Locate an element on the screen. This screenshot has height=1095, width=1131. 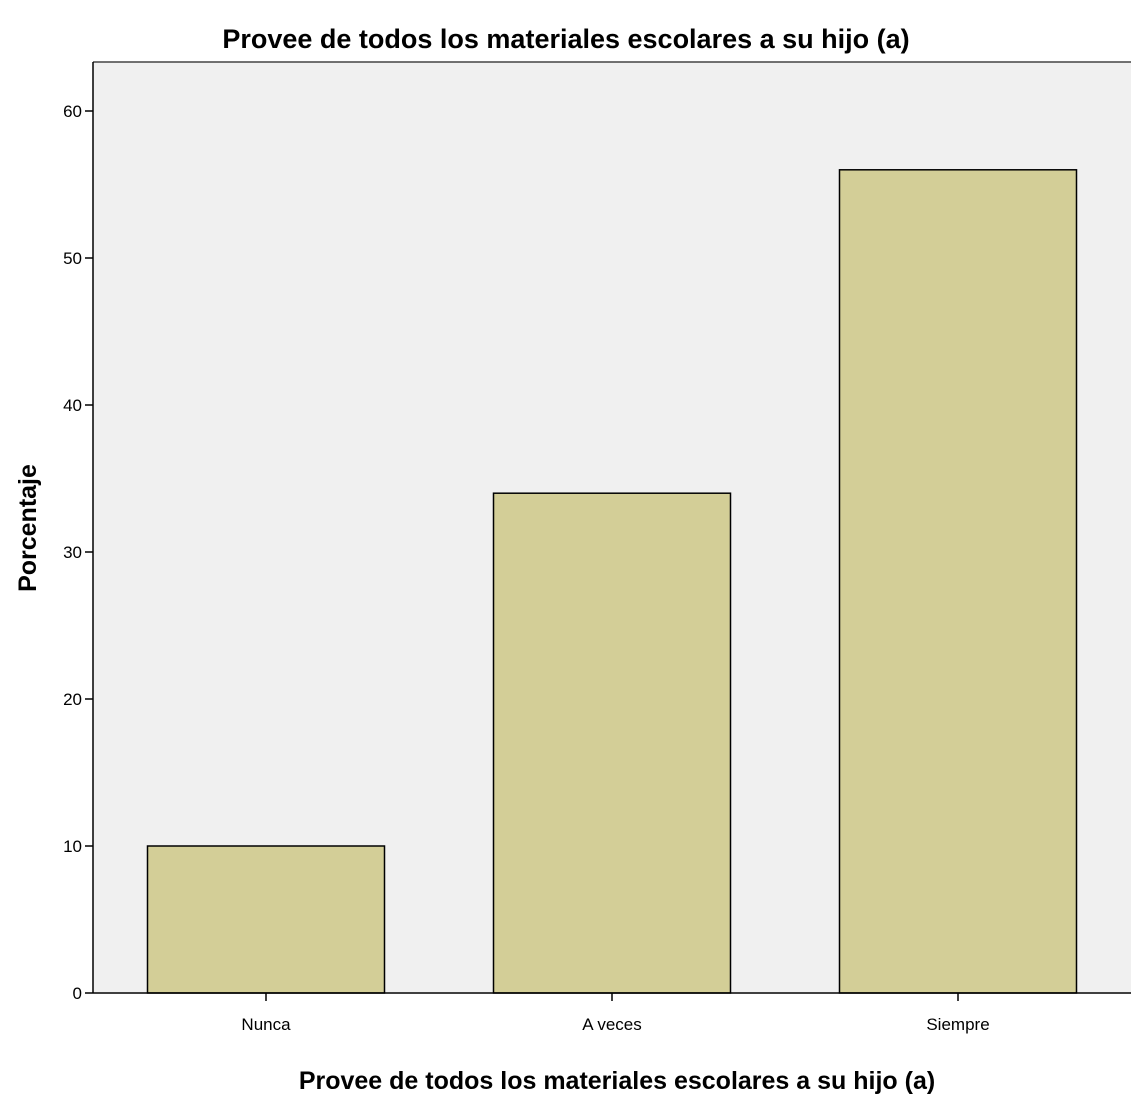
y-tick-label: 20 is located at coordinates (72, 699).